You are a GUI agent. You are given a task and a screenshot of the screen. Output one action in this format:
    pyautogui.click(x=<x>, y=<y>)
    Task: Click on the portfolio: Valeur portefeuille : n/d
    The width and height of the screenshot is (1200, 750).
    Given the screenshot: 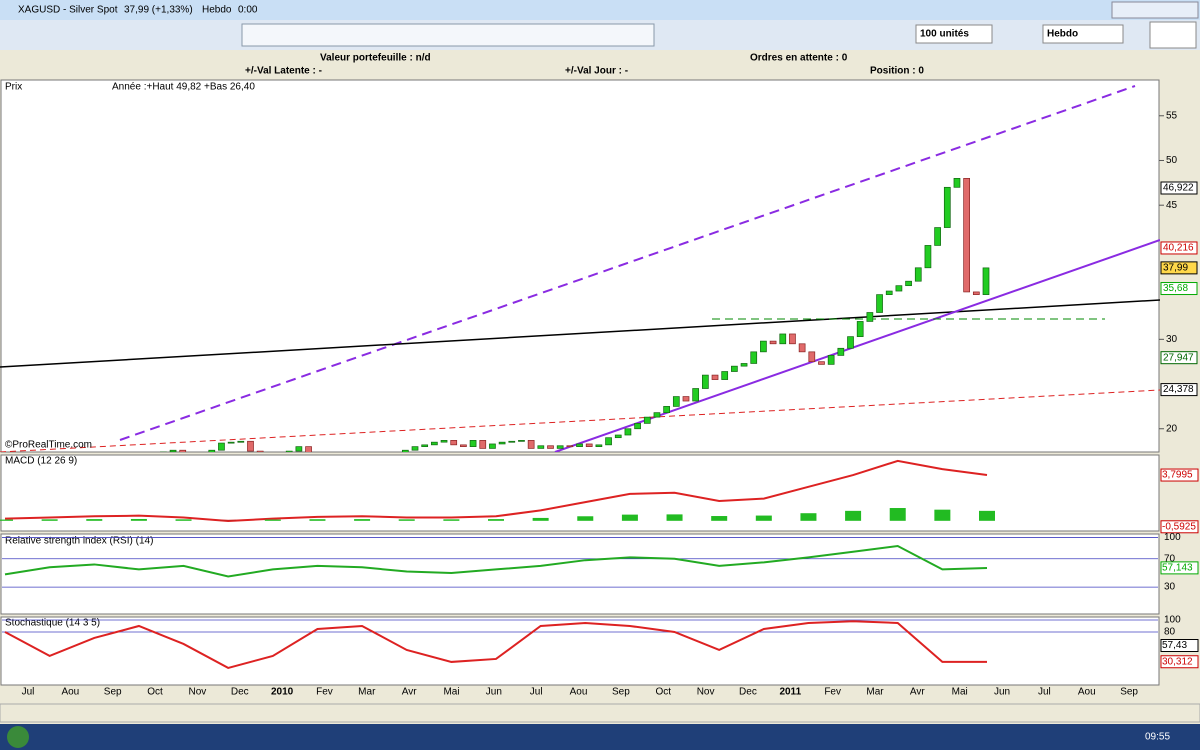 What is the action you would take?
    pyautogui.click(x=375, y=58)
    